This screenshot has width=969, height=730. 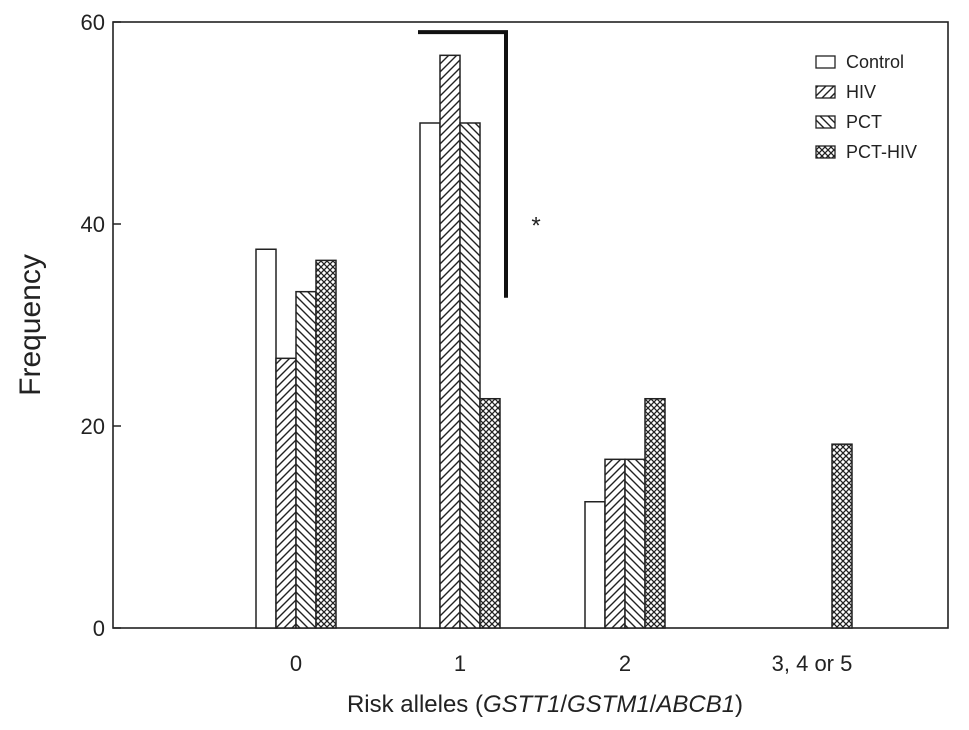 I want to click on x-axis: 0 1 2 3, 4 or 5, so click(x=571, y=663).